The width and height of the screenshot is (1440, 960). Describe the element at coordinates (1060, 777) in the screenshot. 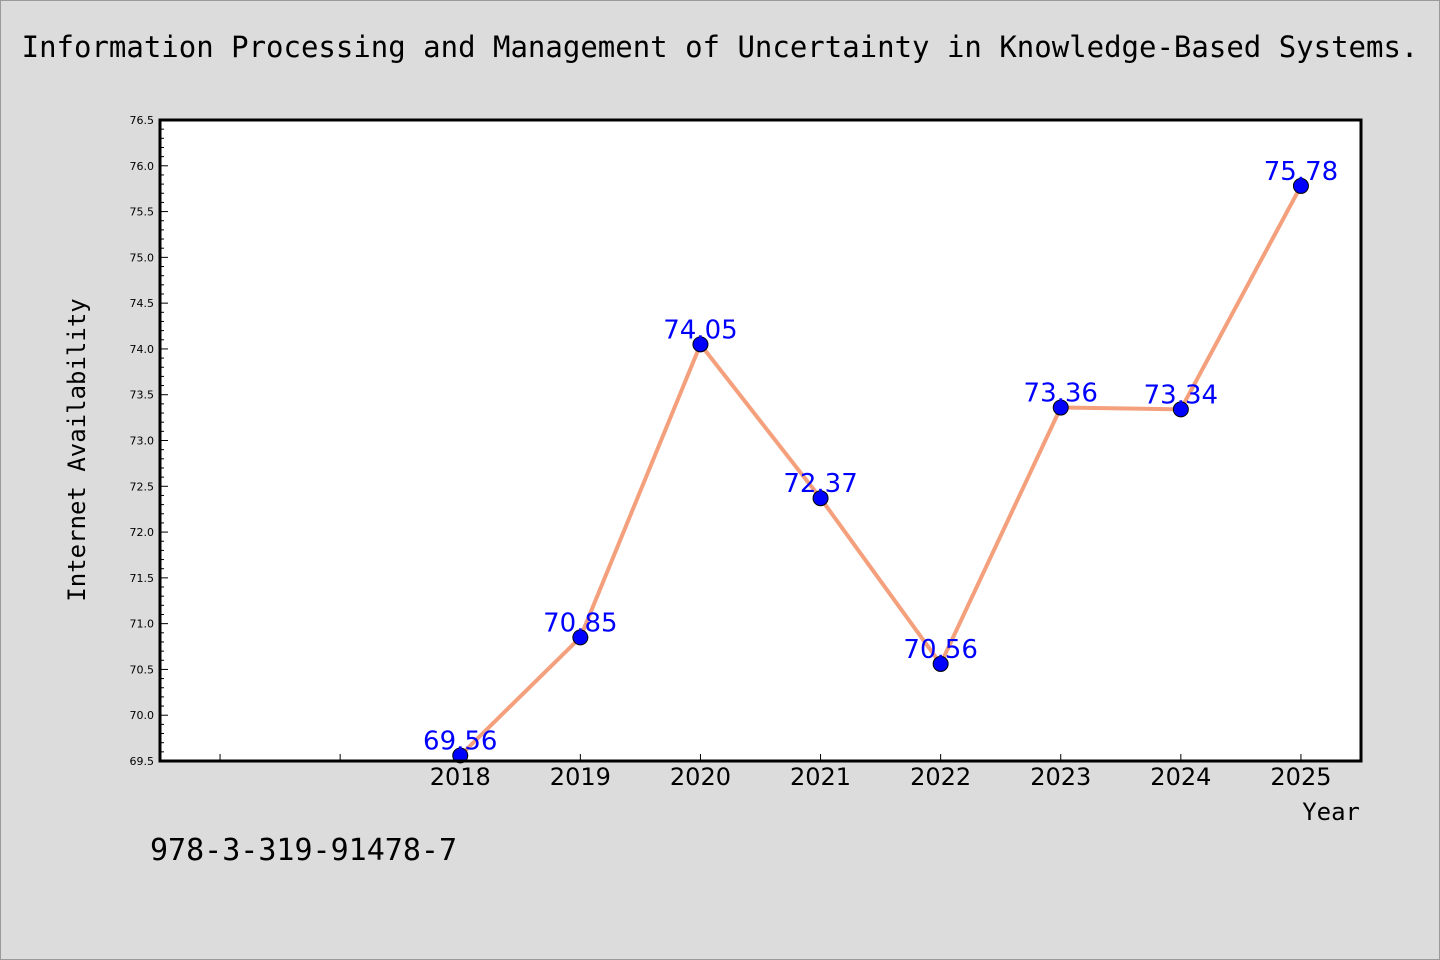

I see `x-tick-label: 2023` at that location.